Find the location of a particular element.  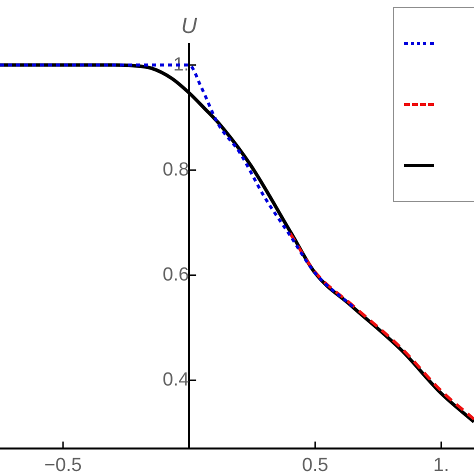

y-axis-title: U is located at coordinates (189, 25).